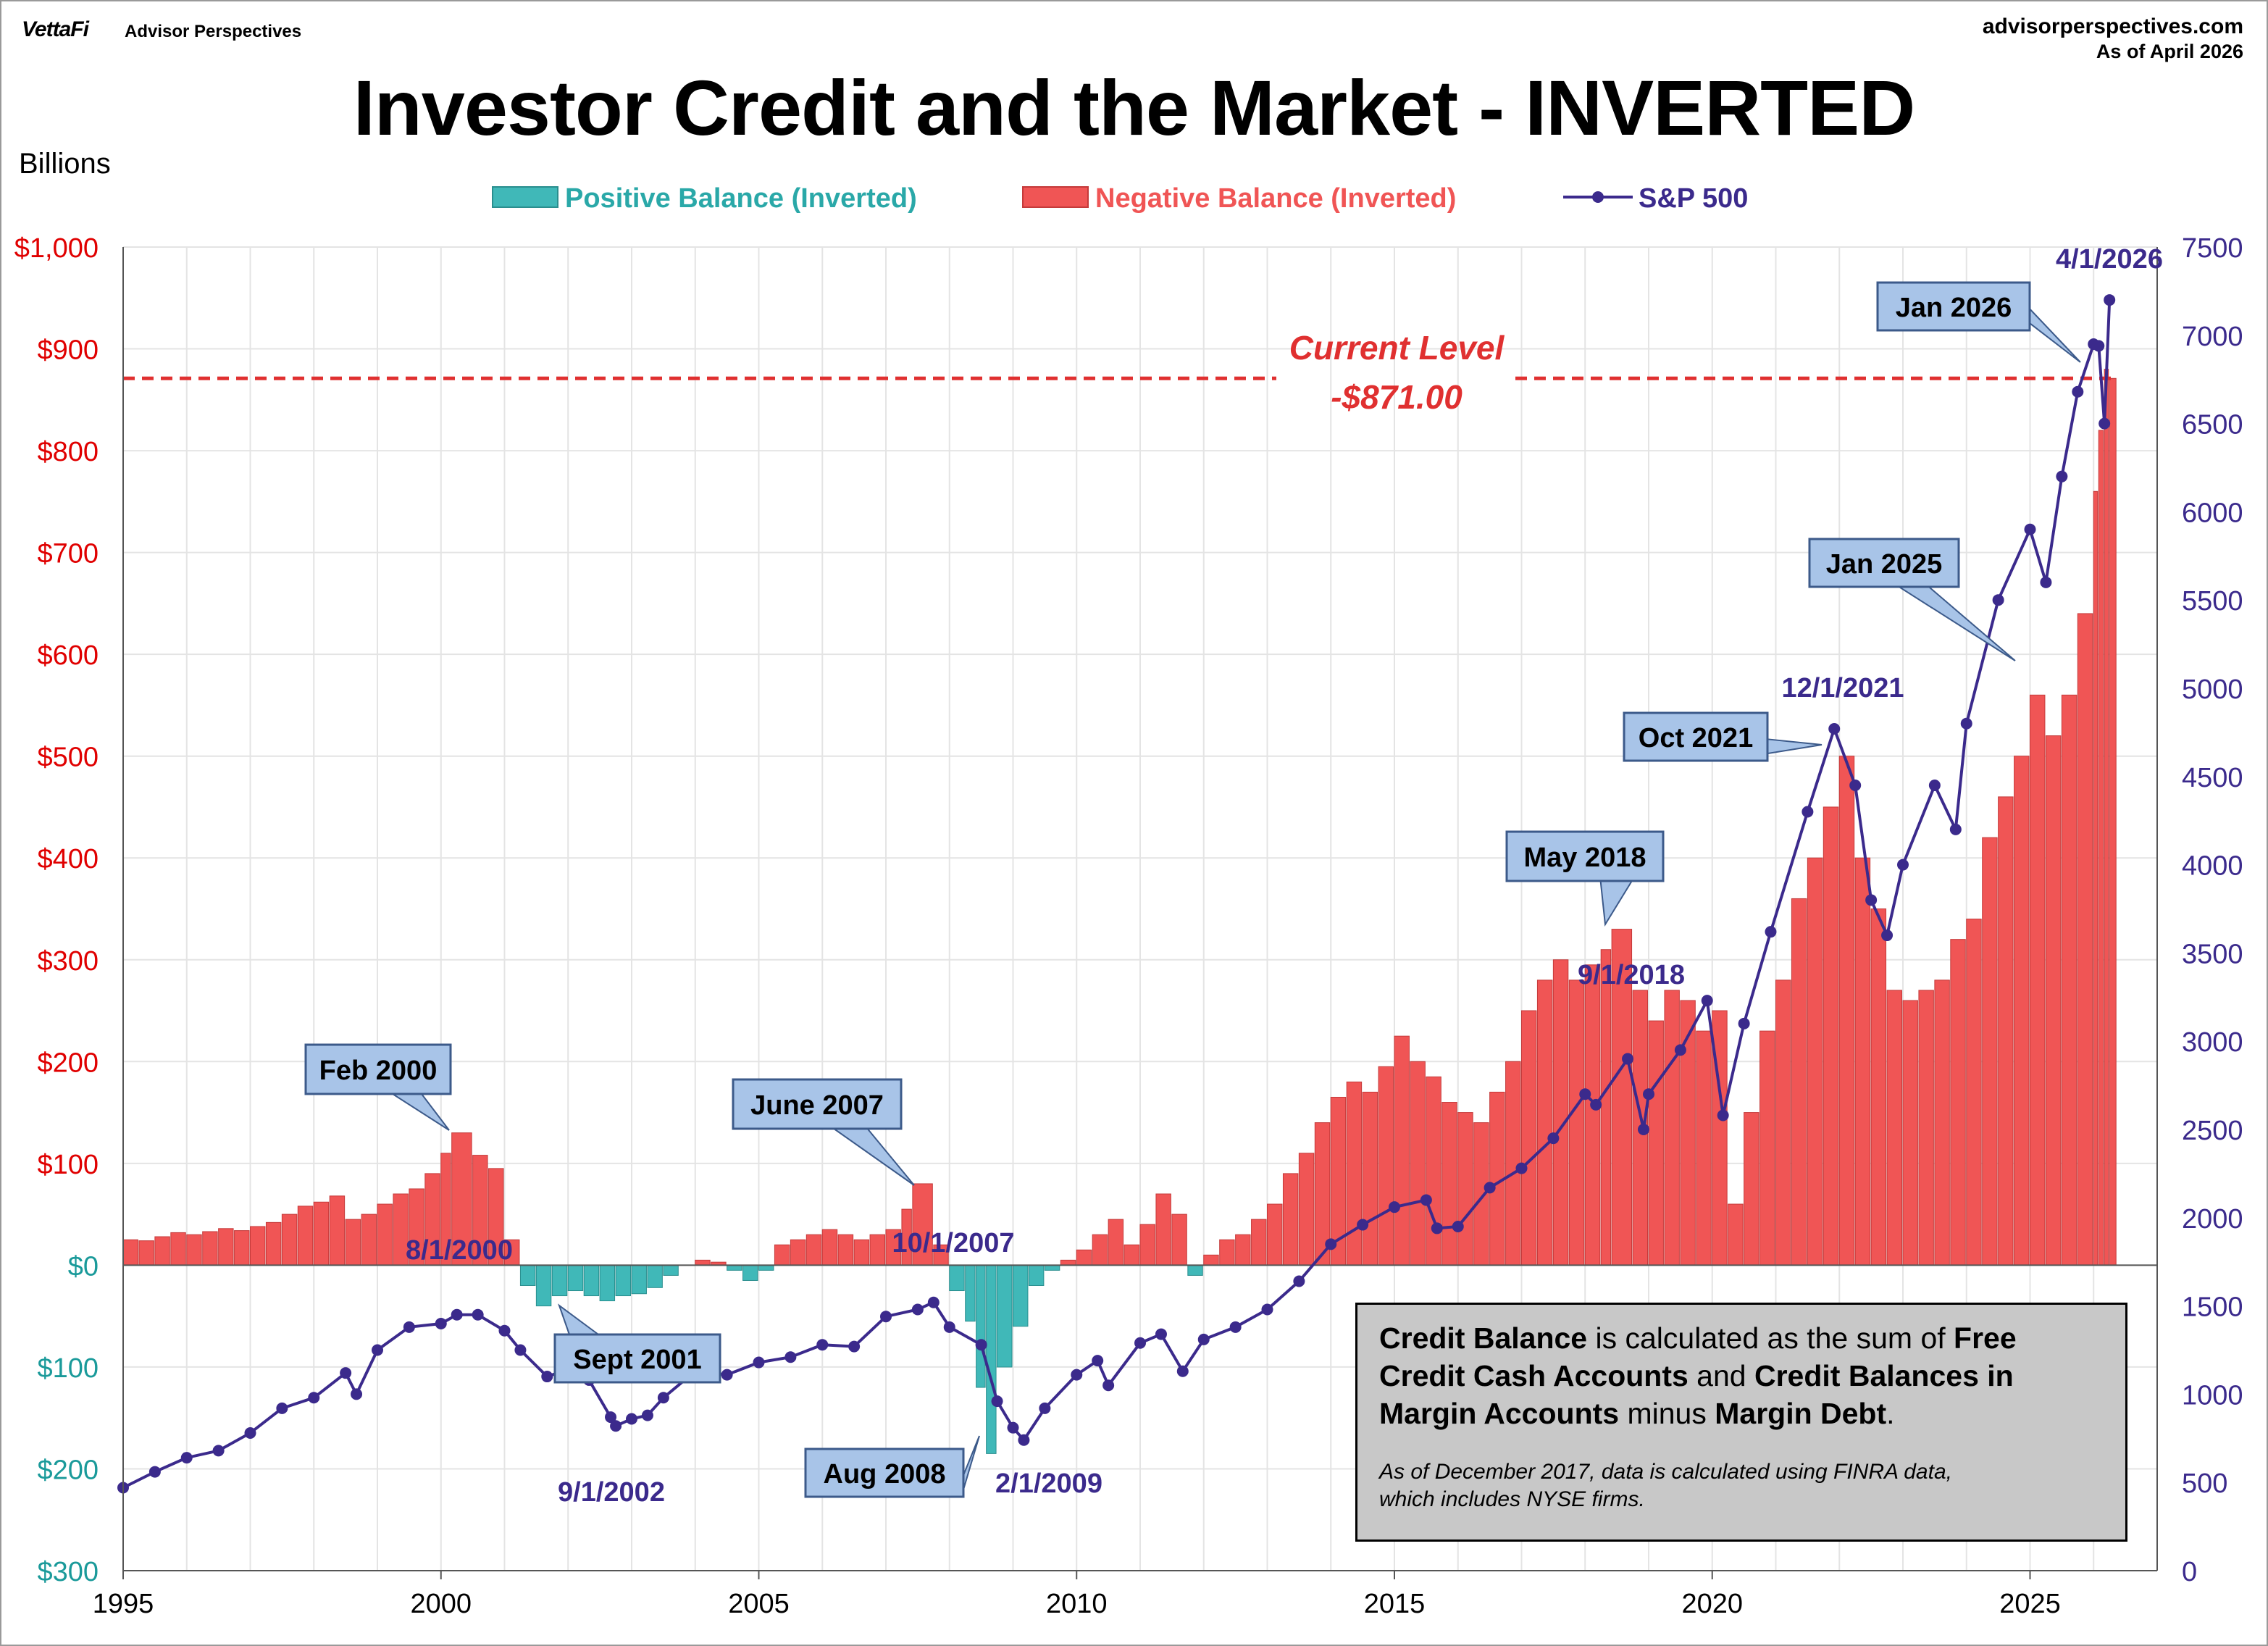 The height and width of the screenshot is (1646, 2268). Describe the element at coordinates (953, 1243) in the screenshot. I see `date-label: 10/1/2007` at that location.